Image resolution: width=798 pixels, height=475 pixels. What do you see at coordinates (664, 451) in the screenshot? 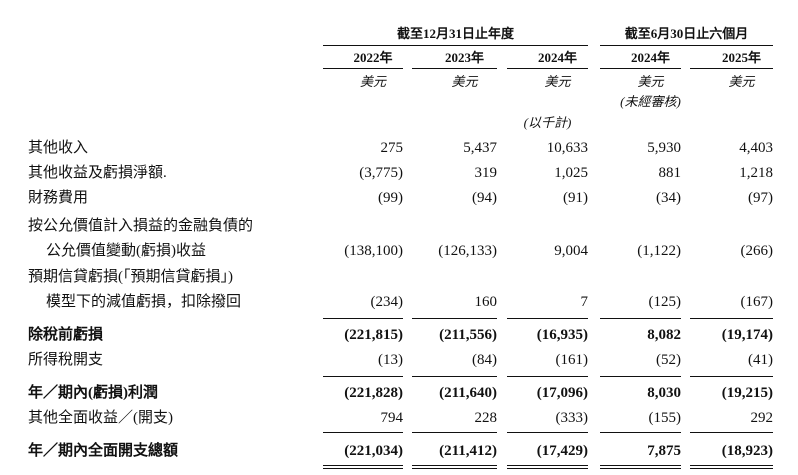
I see `cell-value: 7,875` at bounding box center [664, 451].